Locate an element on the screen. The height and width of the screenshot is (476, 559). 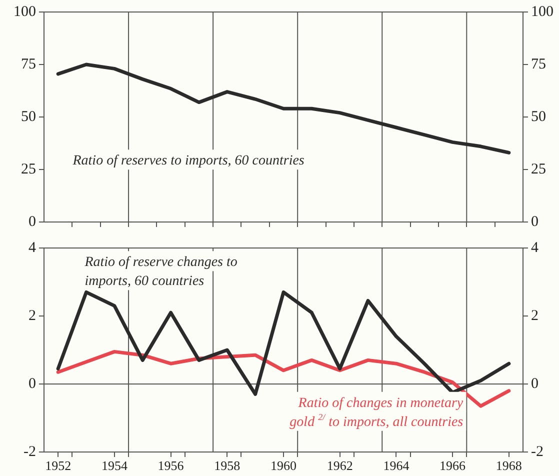
x-tick-label: 1954 is located at coordinates (114, 466).